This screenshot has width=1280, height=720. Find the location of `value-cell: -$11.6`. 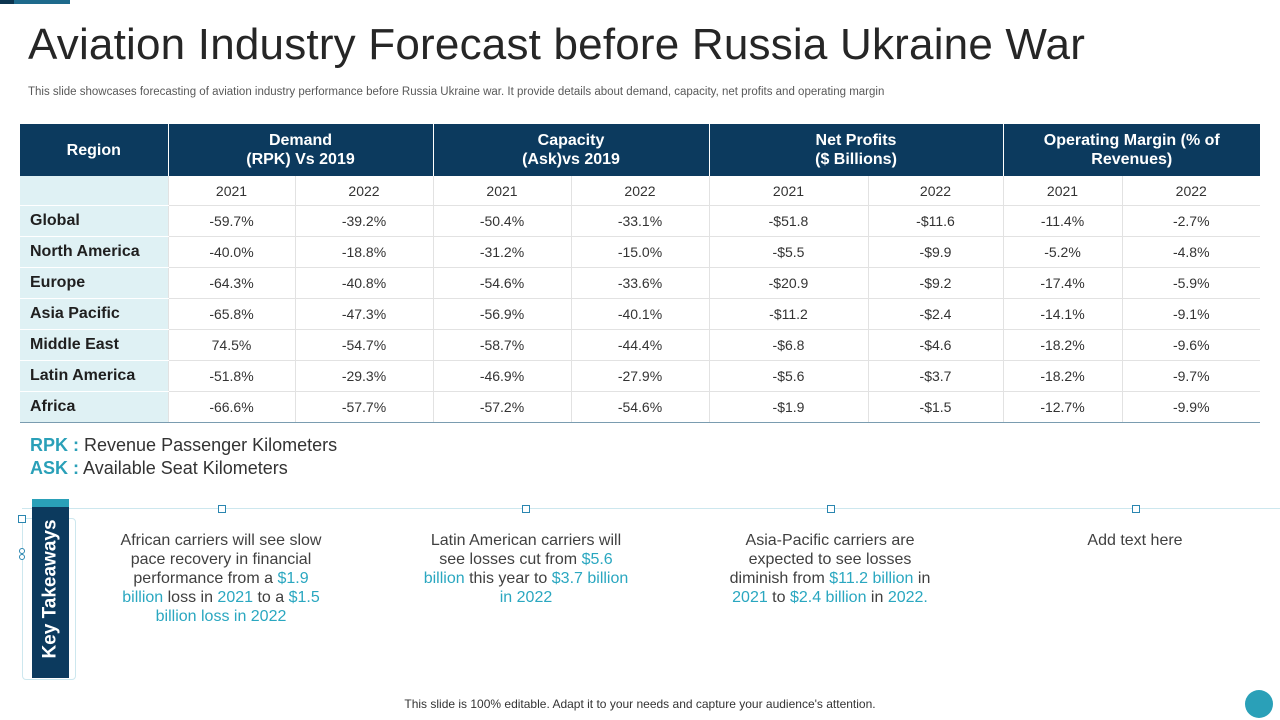

value-cell: -$11.6 is located at coordinates (935, 221).